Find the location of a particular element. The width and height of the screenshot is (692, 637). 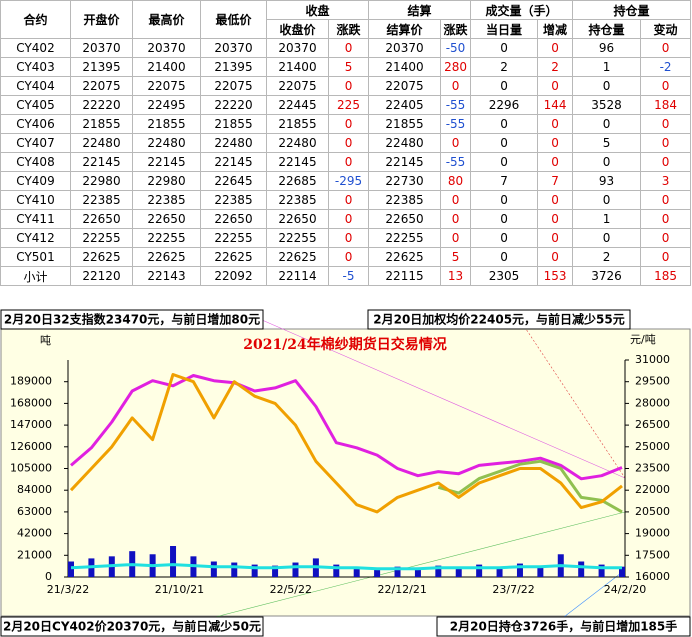

table-cell: 22220 is located at coordinates (233, 105).